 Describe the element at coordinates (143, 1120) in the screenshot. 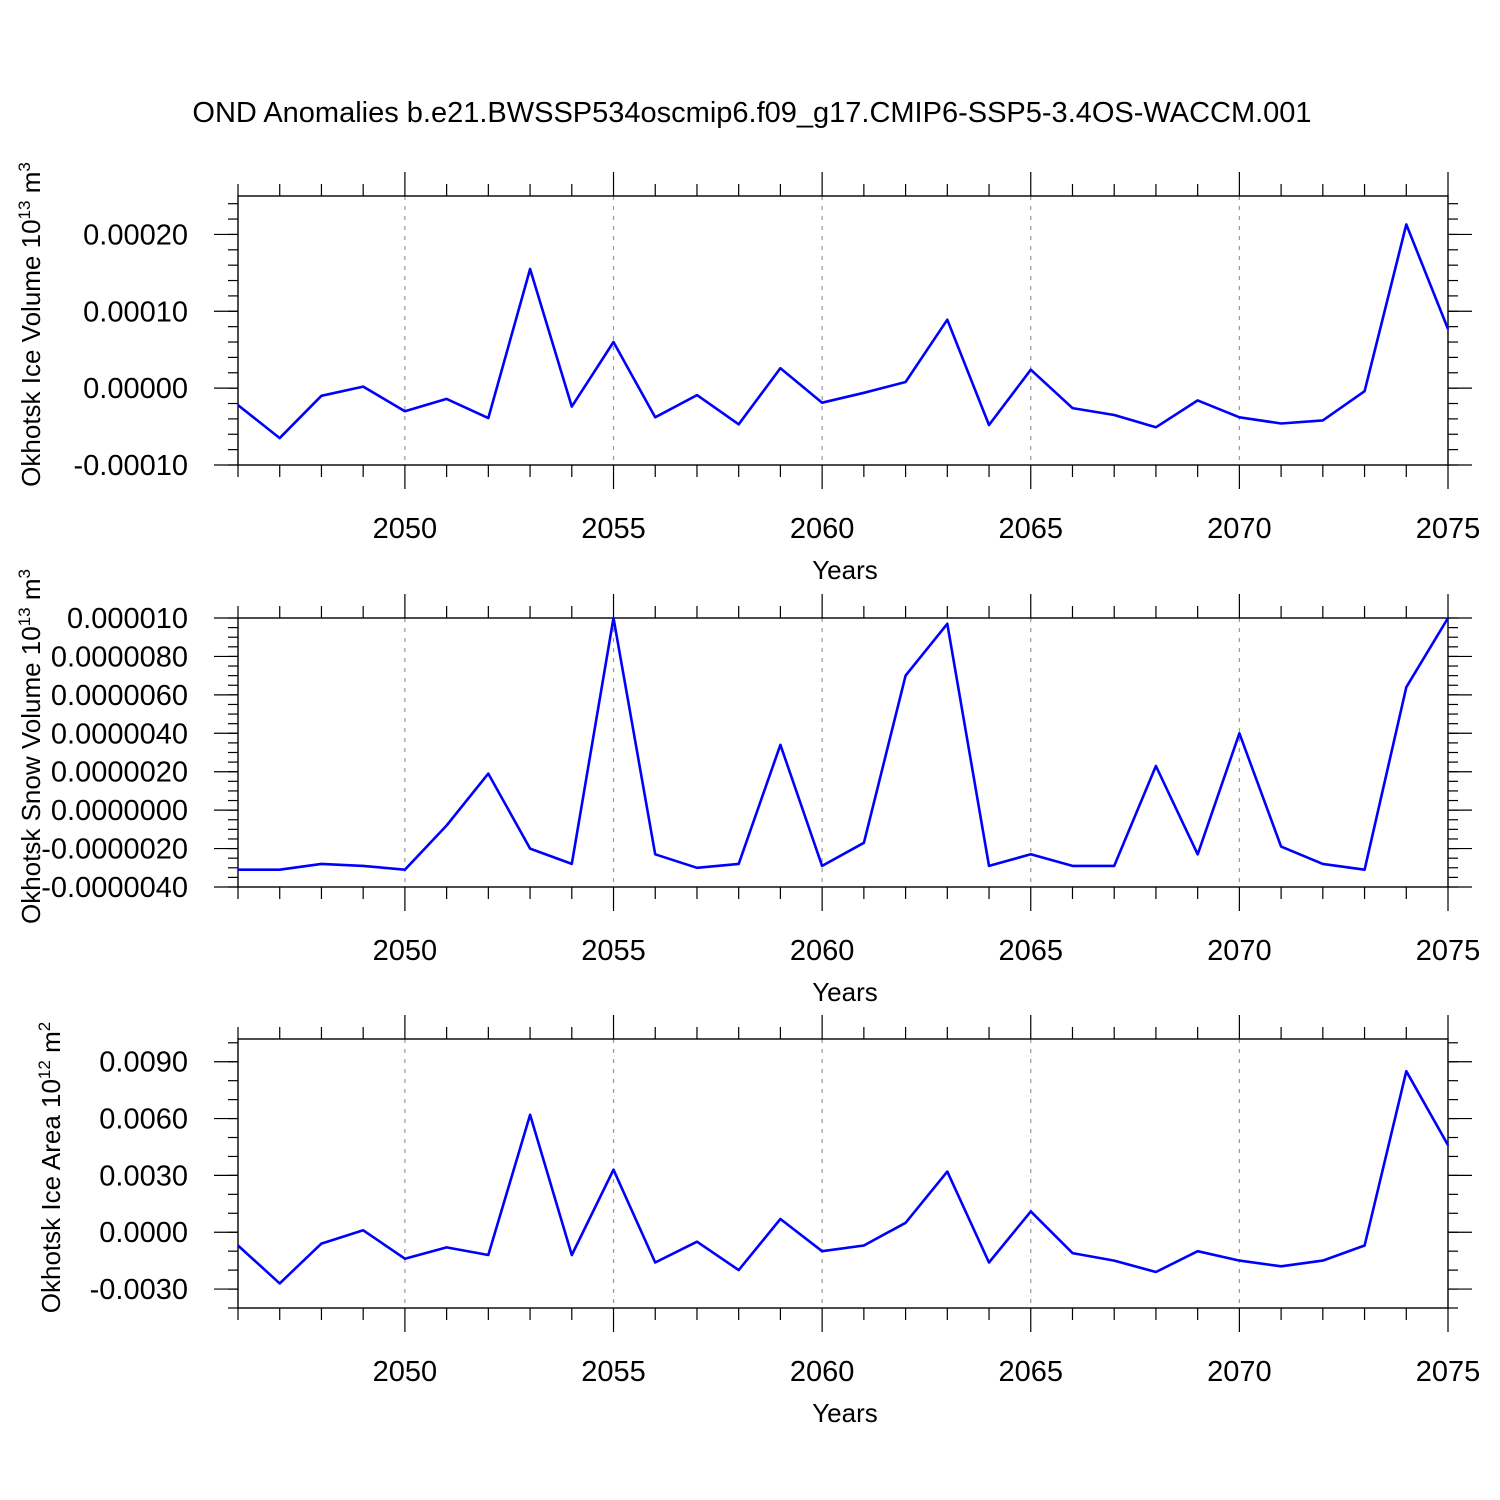

I see `y-tick-label: 0.0060` at that location.